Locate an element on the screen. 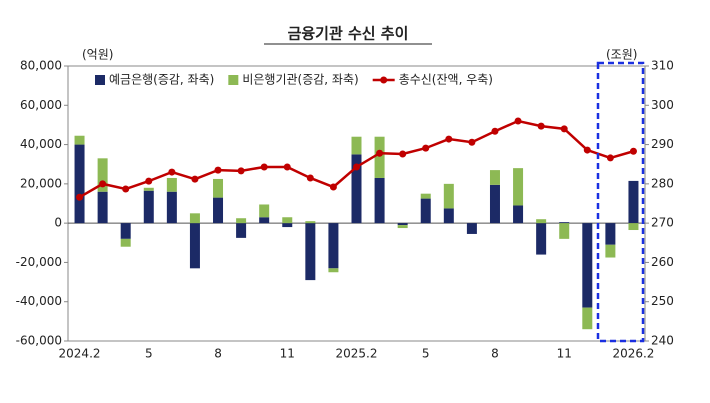  y-unit: (억원) is located at coordinates (97, 55).